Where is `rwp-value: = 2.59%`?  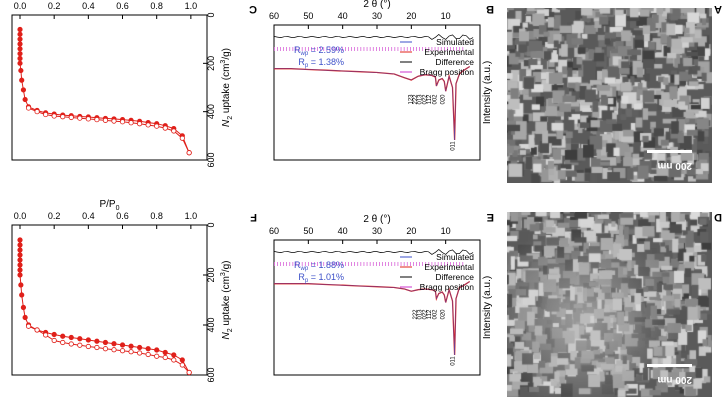
rwp-value: = 2.59% is located at coordinates (326, 50).